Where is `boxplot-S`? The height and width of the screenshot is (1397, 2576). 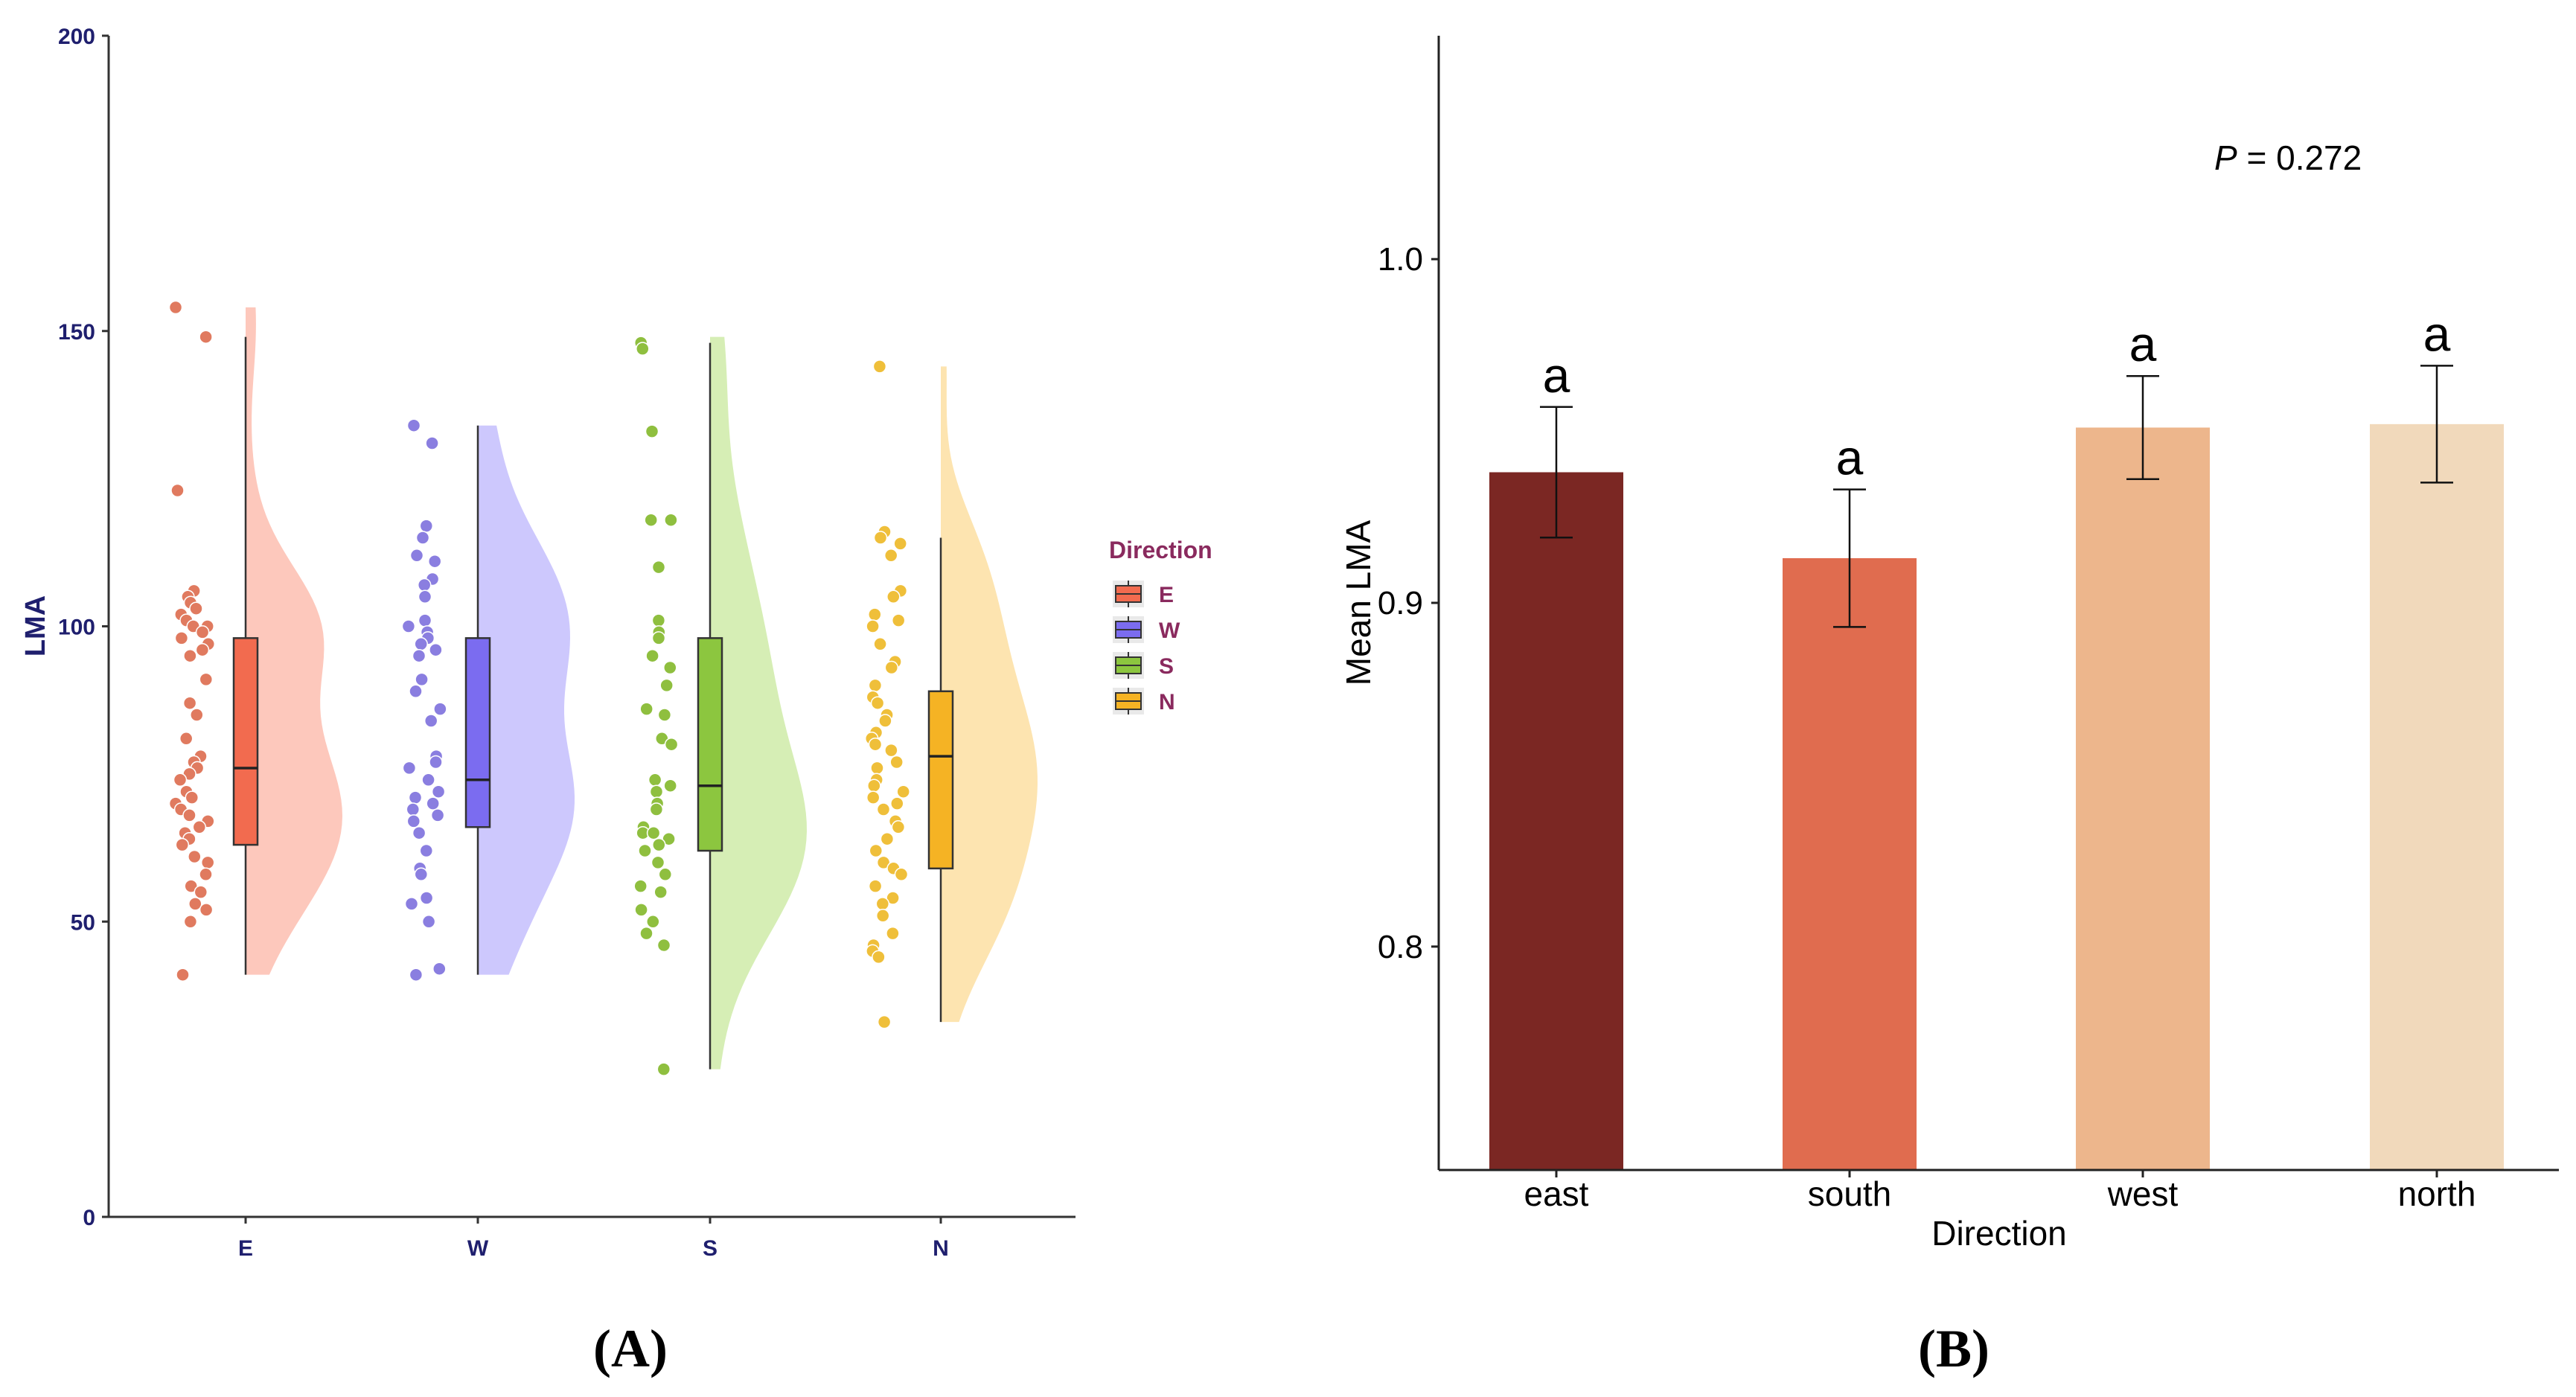
boxplot-S is located at coordinates (710, 706).